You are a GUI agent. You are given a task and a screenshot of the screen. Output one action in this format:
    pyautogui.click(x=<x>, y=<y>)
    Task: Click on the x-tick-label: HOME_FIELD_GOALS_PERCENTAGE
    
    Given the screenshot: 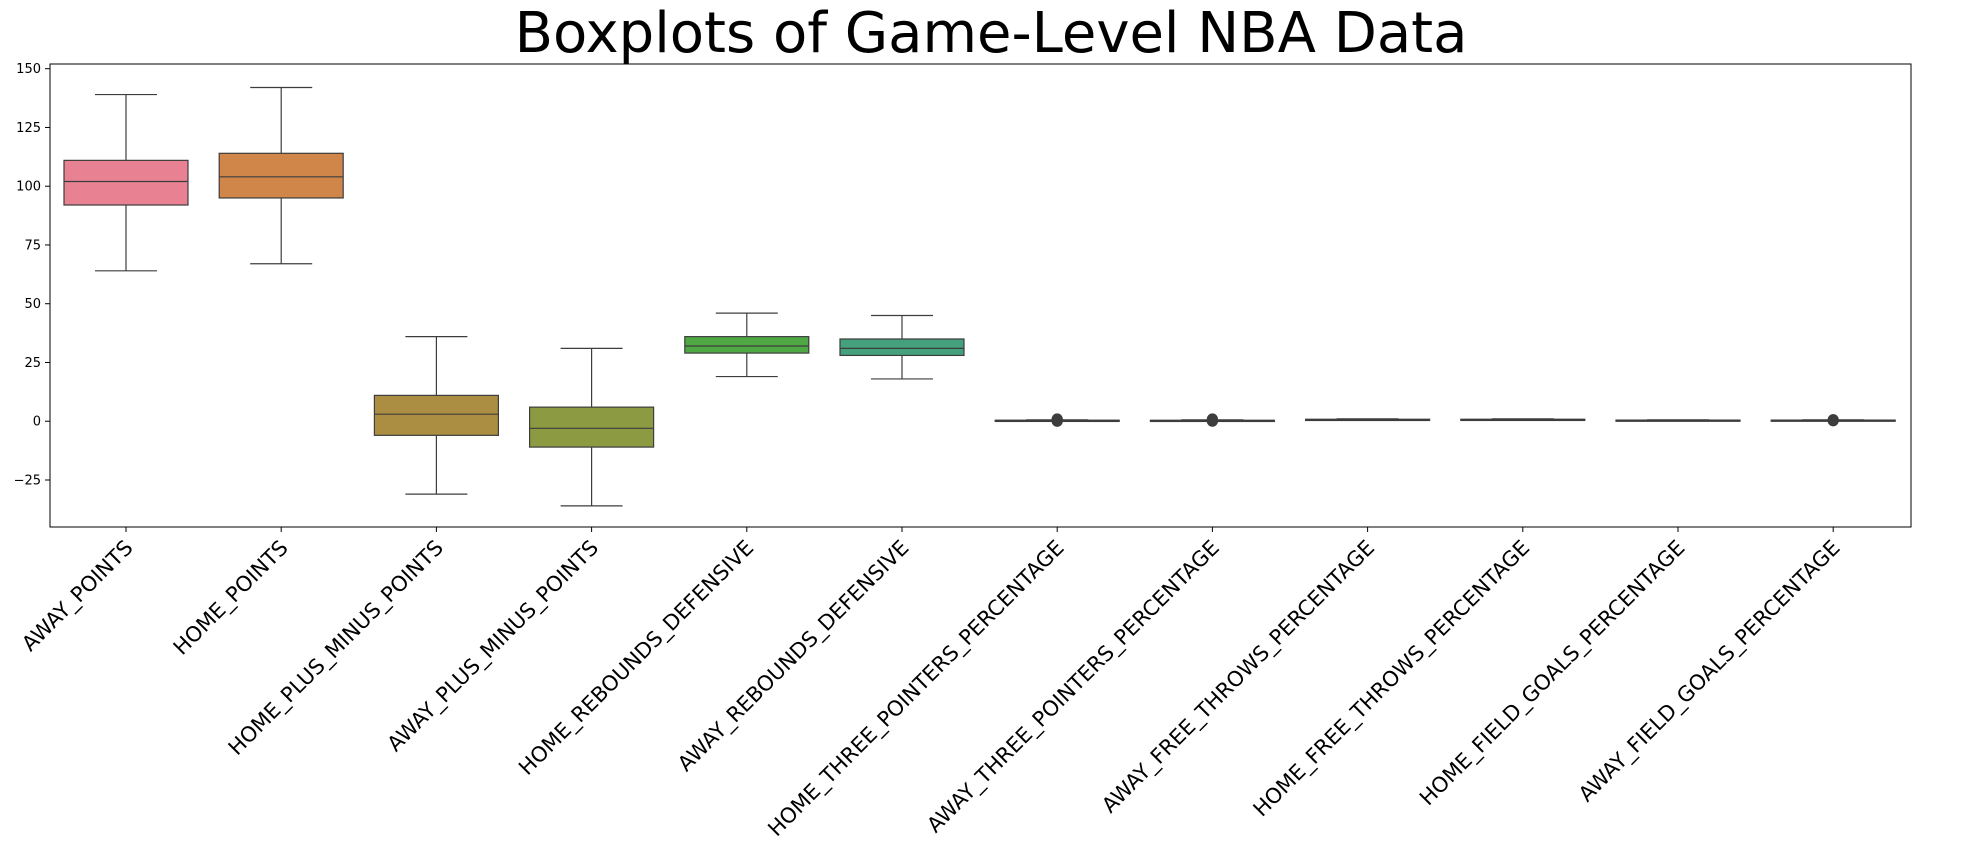 What is the action you would take?
    pyautogui.click(x=1552, y=673)
    